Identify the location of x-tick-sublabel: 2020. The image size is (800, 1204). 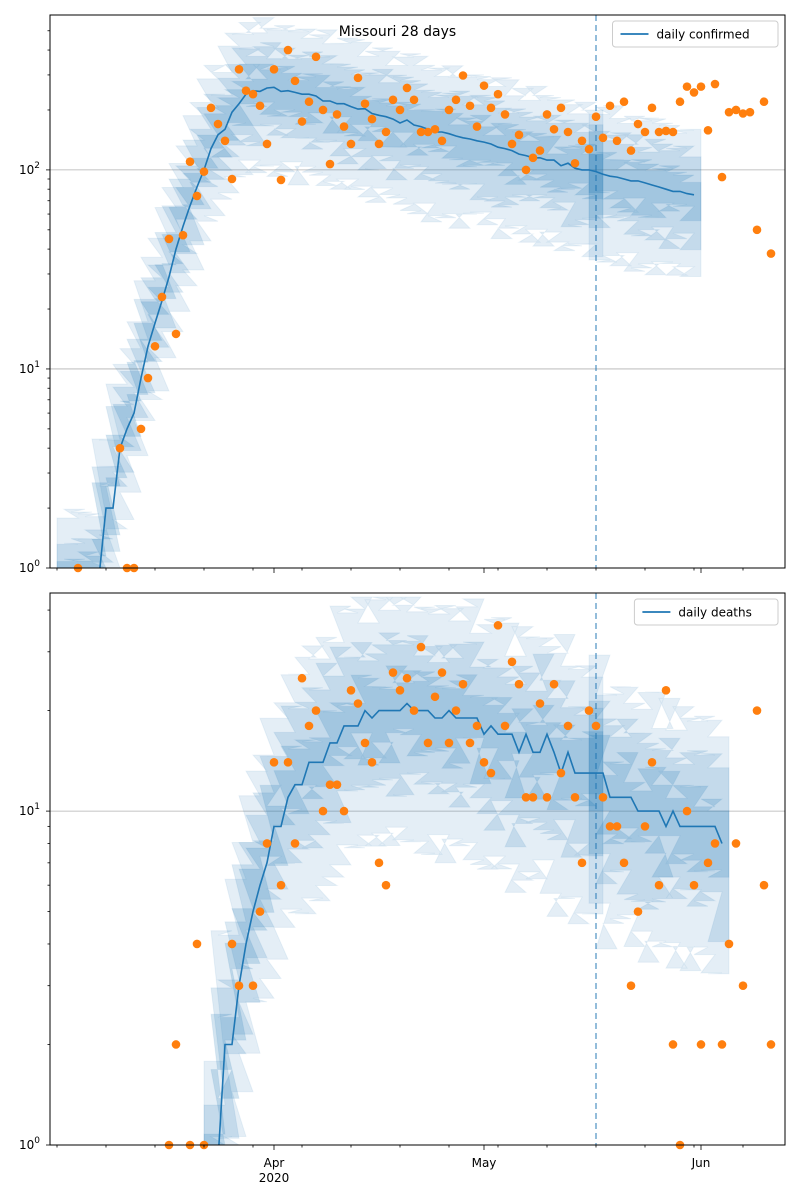
(274, 1178).